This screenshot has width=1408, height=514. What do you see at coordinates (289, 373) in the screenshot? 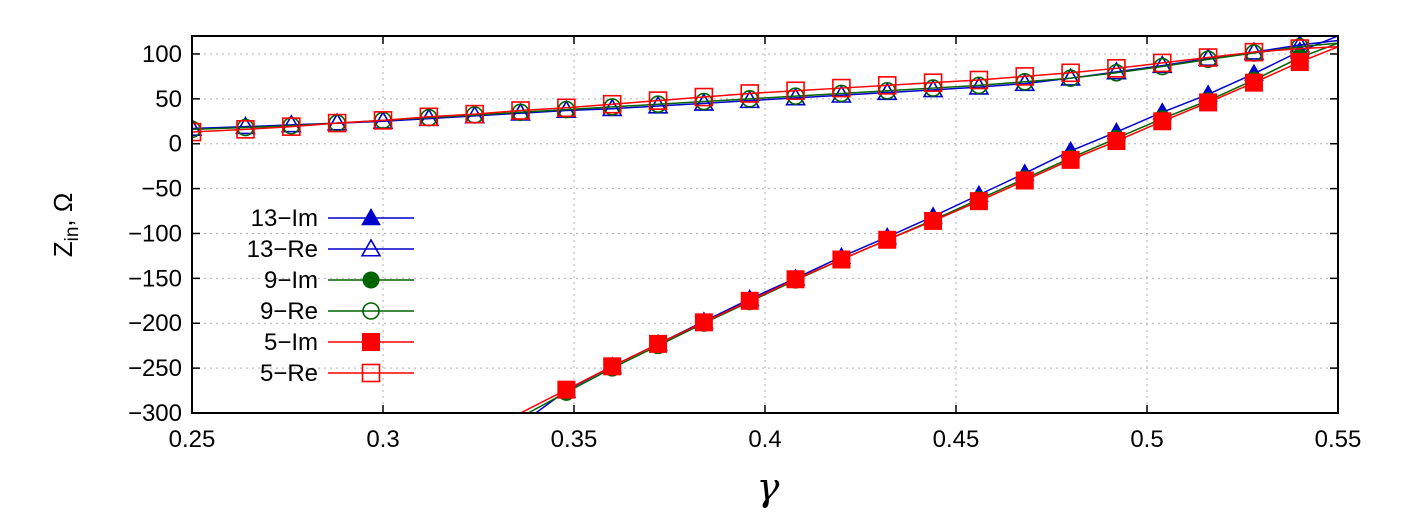
I see `legend-label: 5−Re` at bounding box center [289, 373].